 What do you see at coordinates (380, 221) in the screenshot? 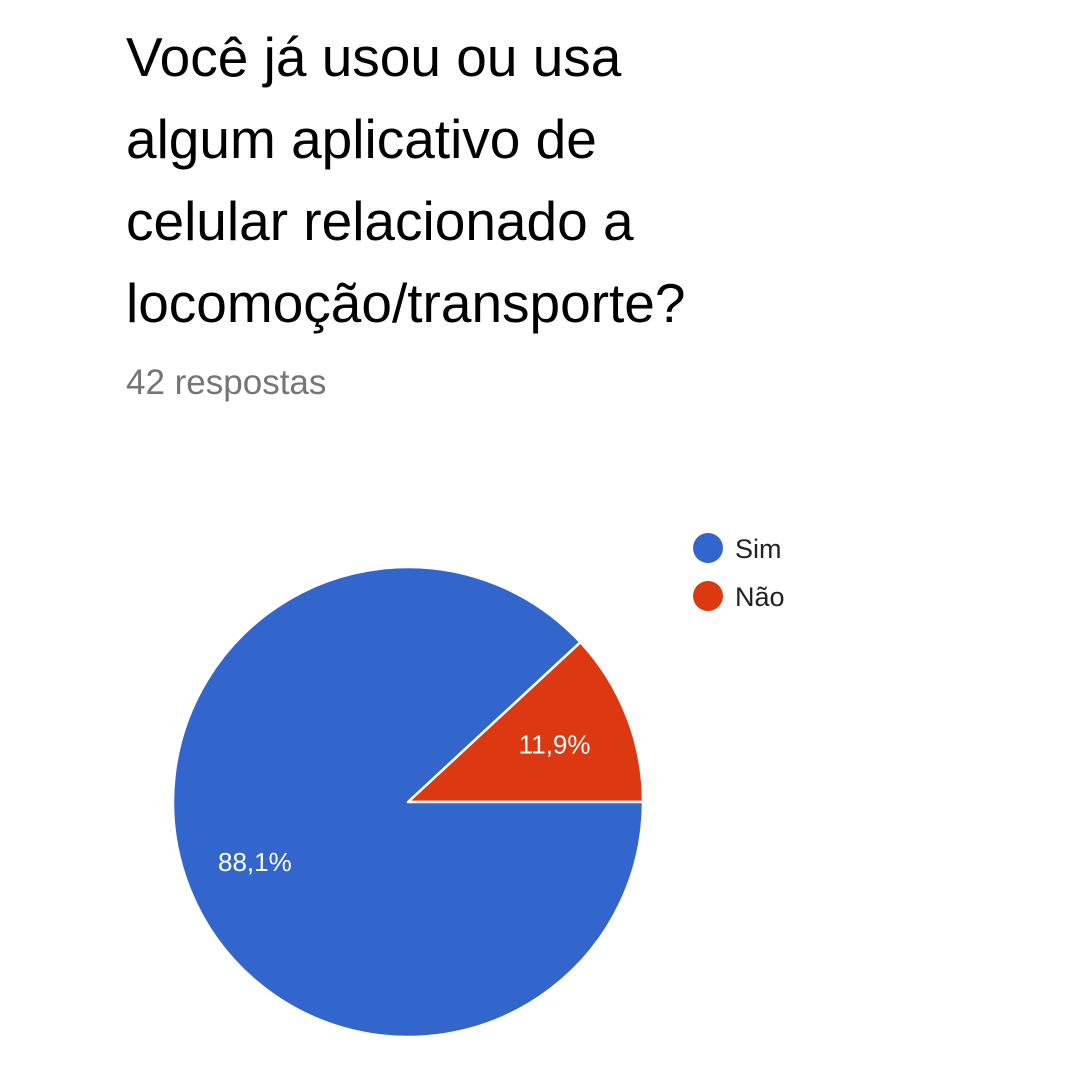
I see `chart-title-line: celular relacionado a` at bounding box center [380, 221].